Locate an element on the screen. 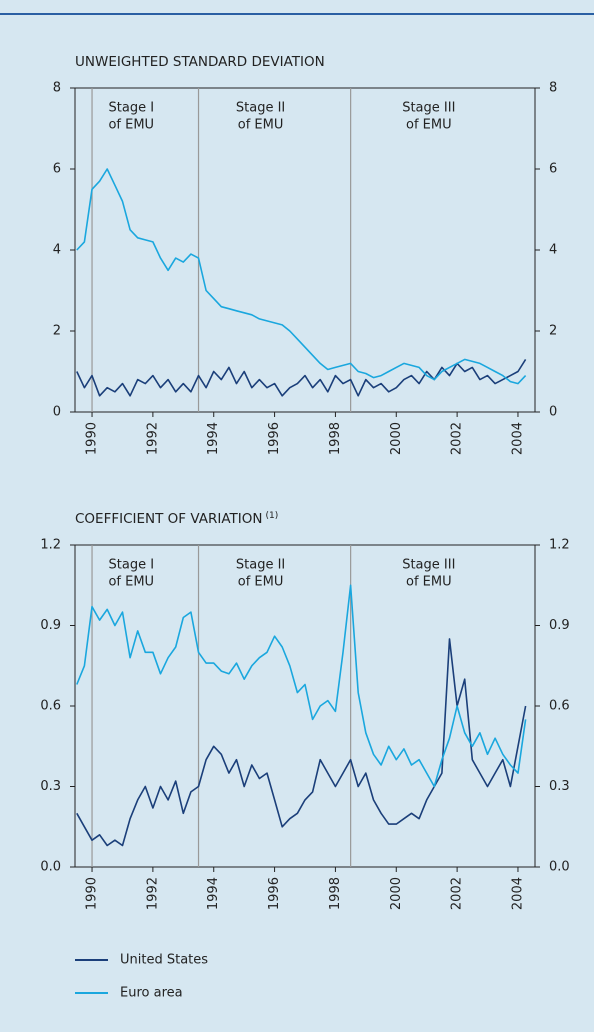  y2-tick-label: 2 is located at coordinates (553, 331).